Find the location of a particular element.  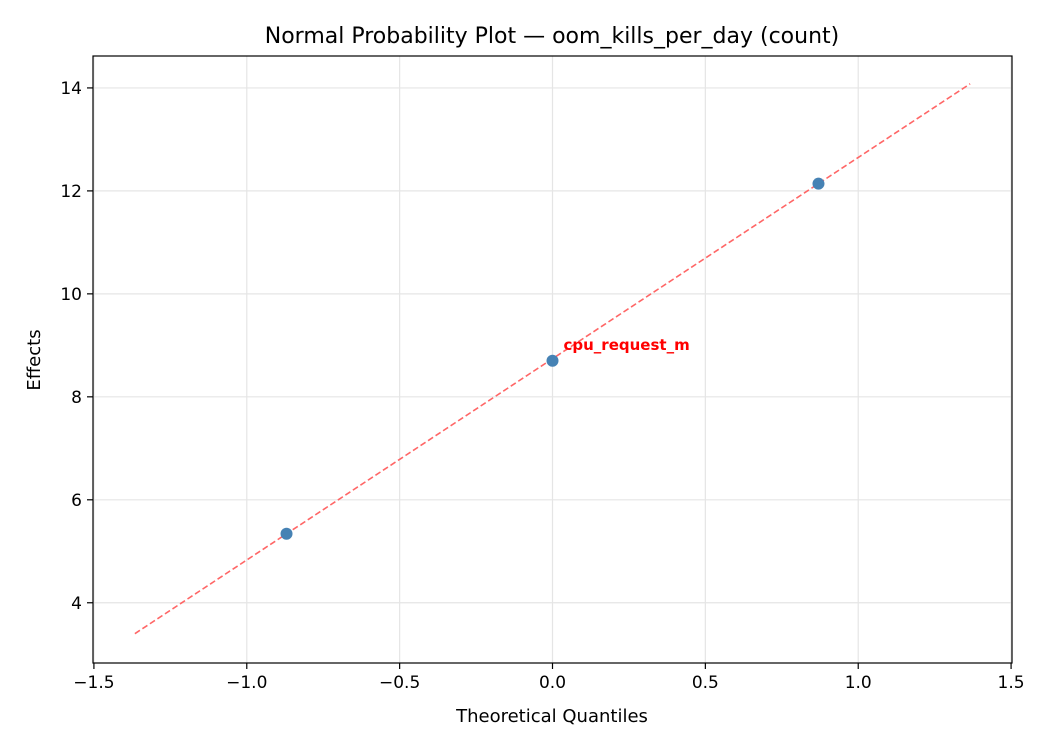

x-tick-label: −1.5 is located at coordinates (93, 683).